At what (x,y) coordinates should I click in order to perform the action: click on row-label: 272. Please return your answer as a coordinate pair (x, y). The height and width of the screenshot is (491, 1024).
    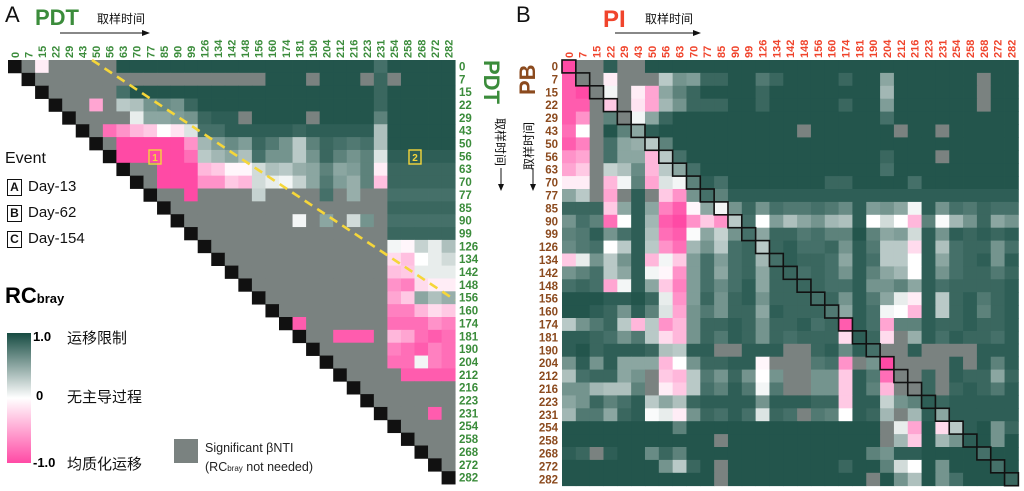
    Looking at the image, I should click on (468, 466).